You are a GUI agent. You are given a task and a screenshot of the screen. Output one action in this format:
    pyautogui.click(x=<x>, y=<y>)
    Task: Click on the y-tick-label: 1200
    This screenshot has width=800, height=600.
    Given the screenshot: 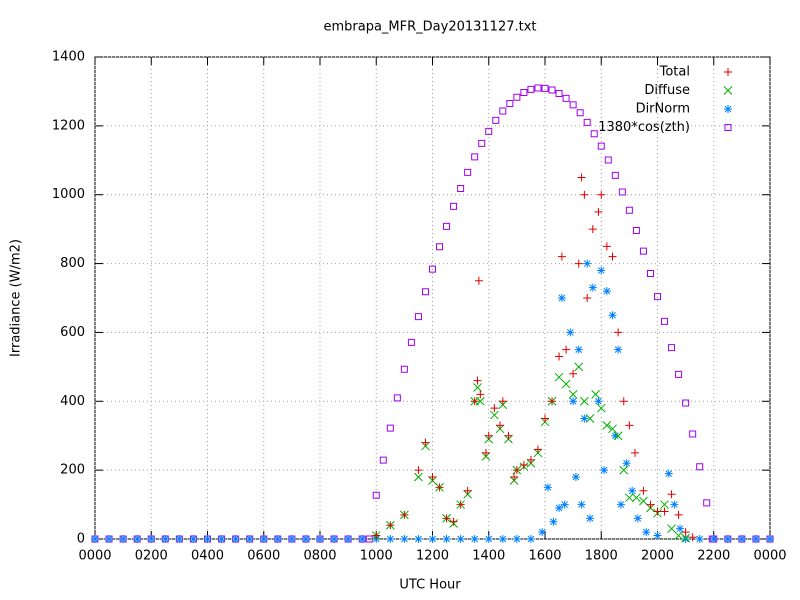 What is the action you would take?
    pyautogui.click(x=68, y=125)
    